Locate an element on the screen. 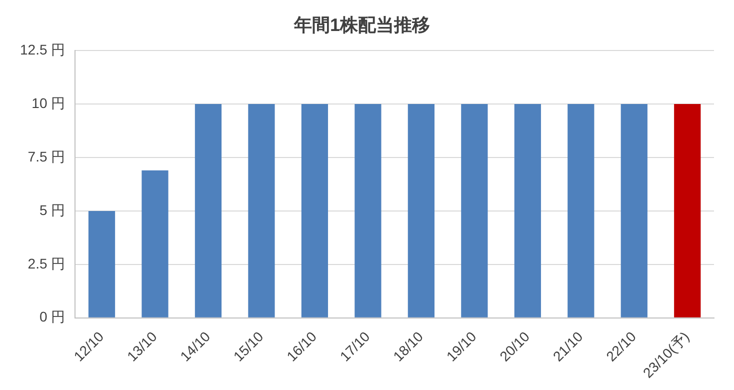  y-tick-label: 0 円 is located at coordinates (52, 316).